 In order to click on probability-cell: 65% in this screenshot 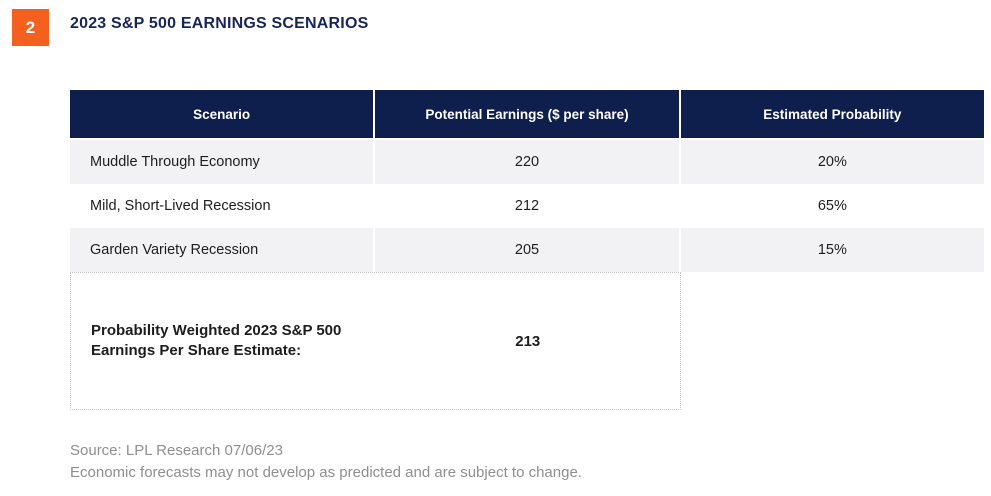, I will do `click(832, 206)`.